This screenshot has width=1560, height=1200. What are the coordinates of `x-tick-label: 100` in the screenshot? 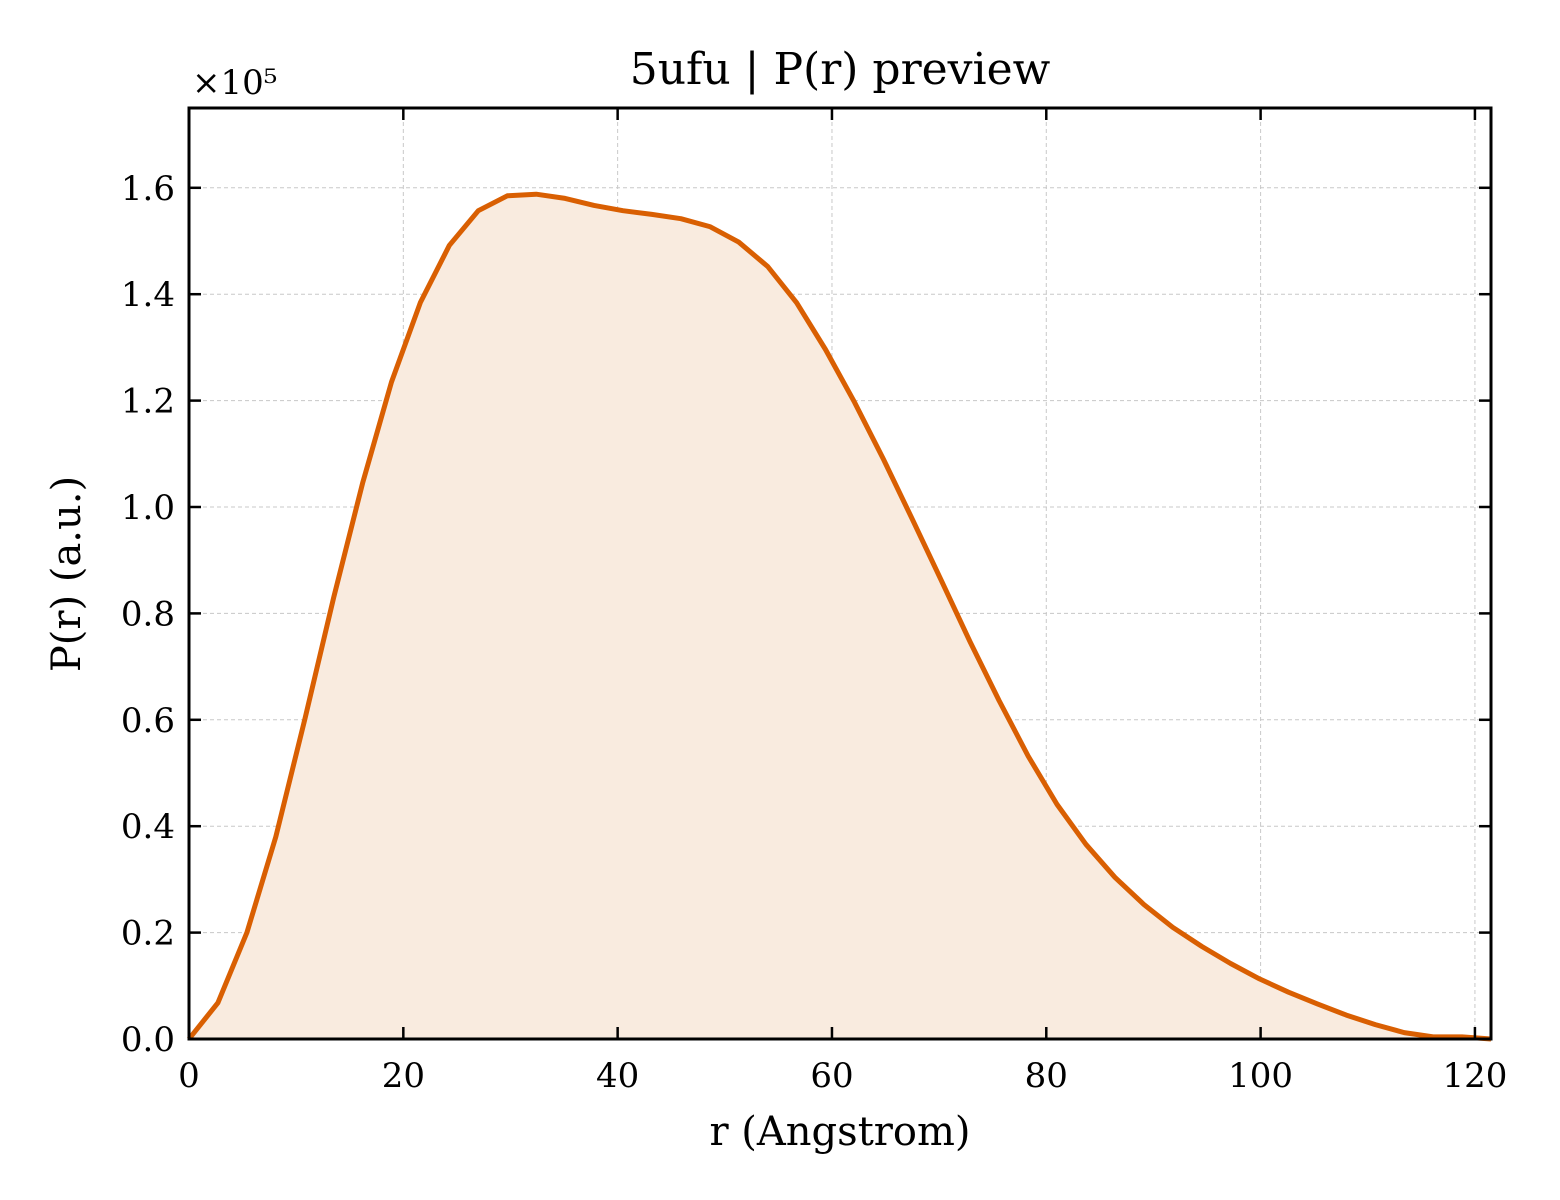 It's located at (1260, 1076).